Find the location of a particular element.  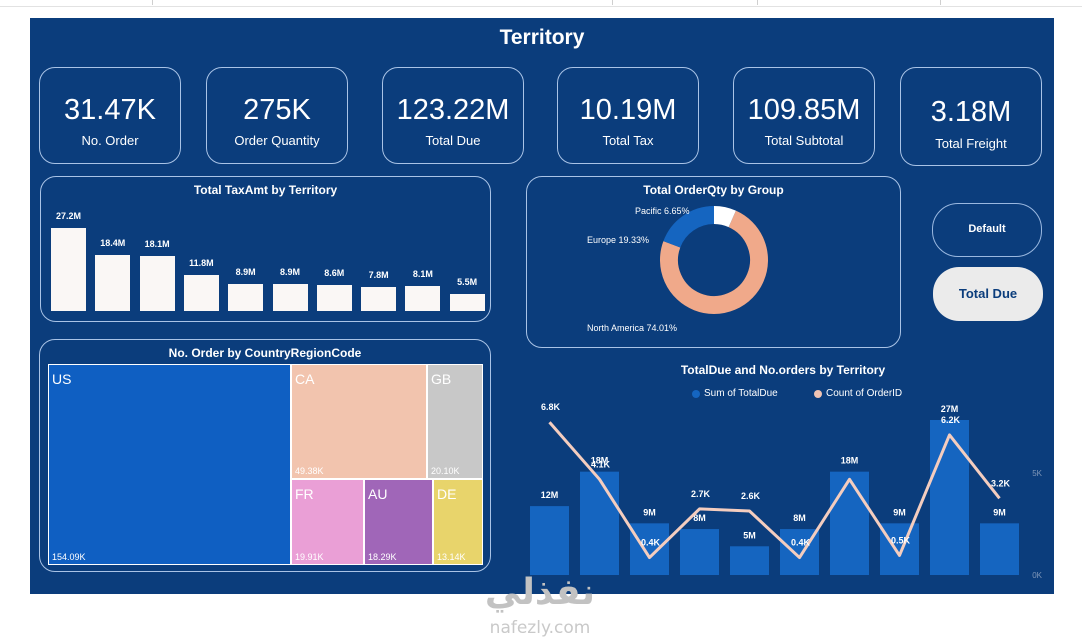

donut-slice-europe is located at coordinates (689, 227).